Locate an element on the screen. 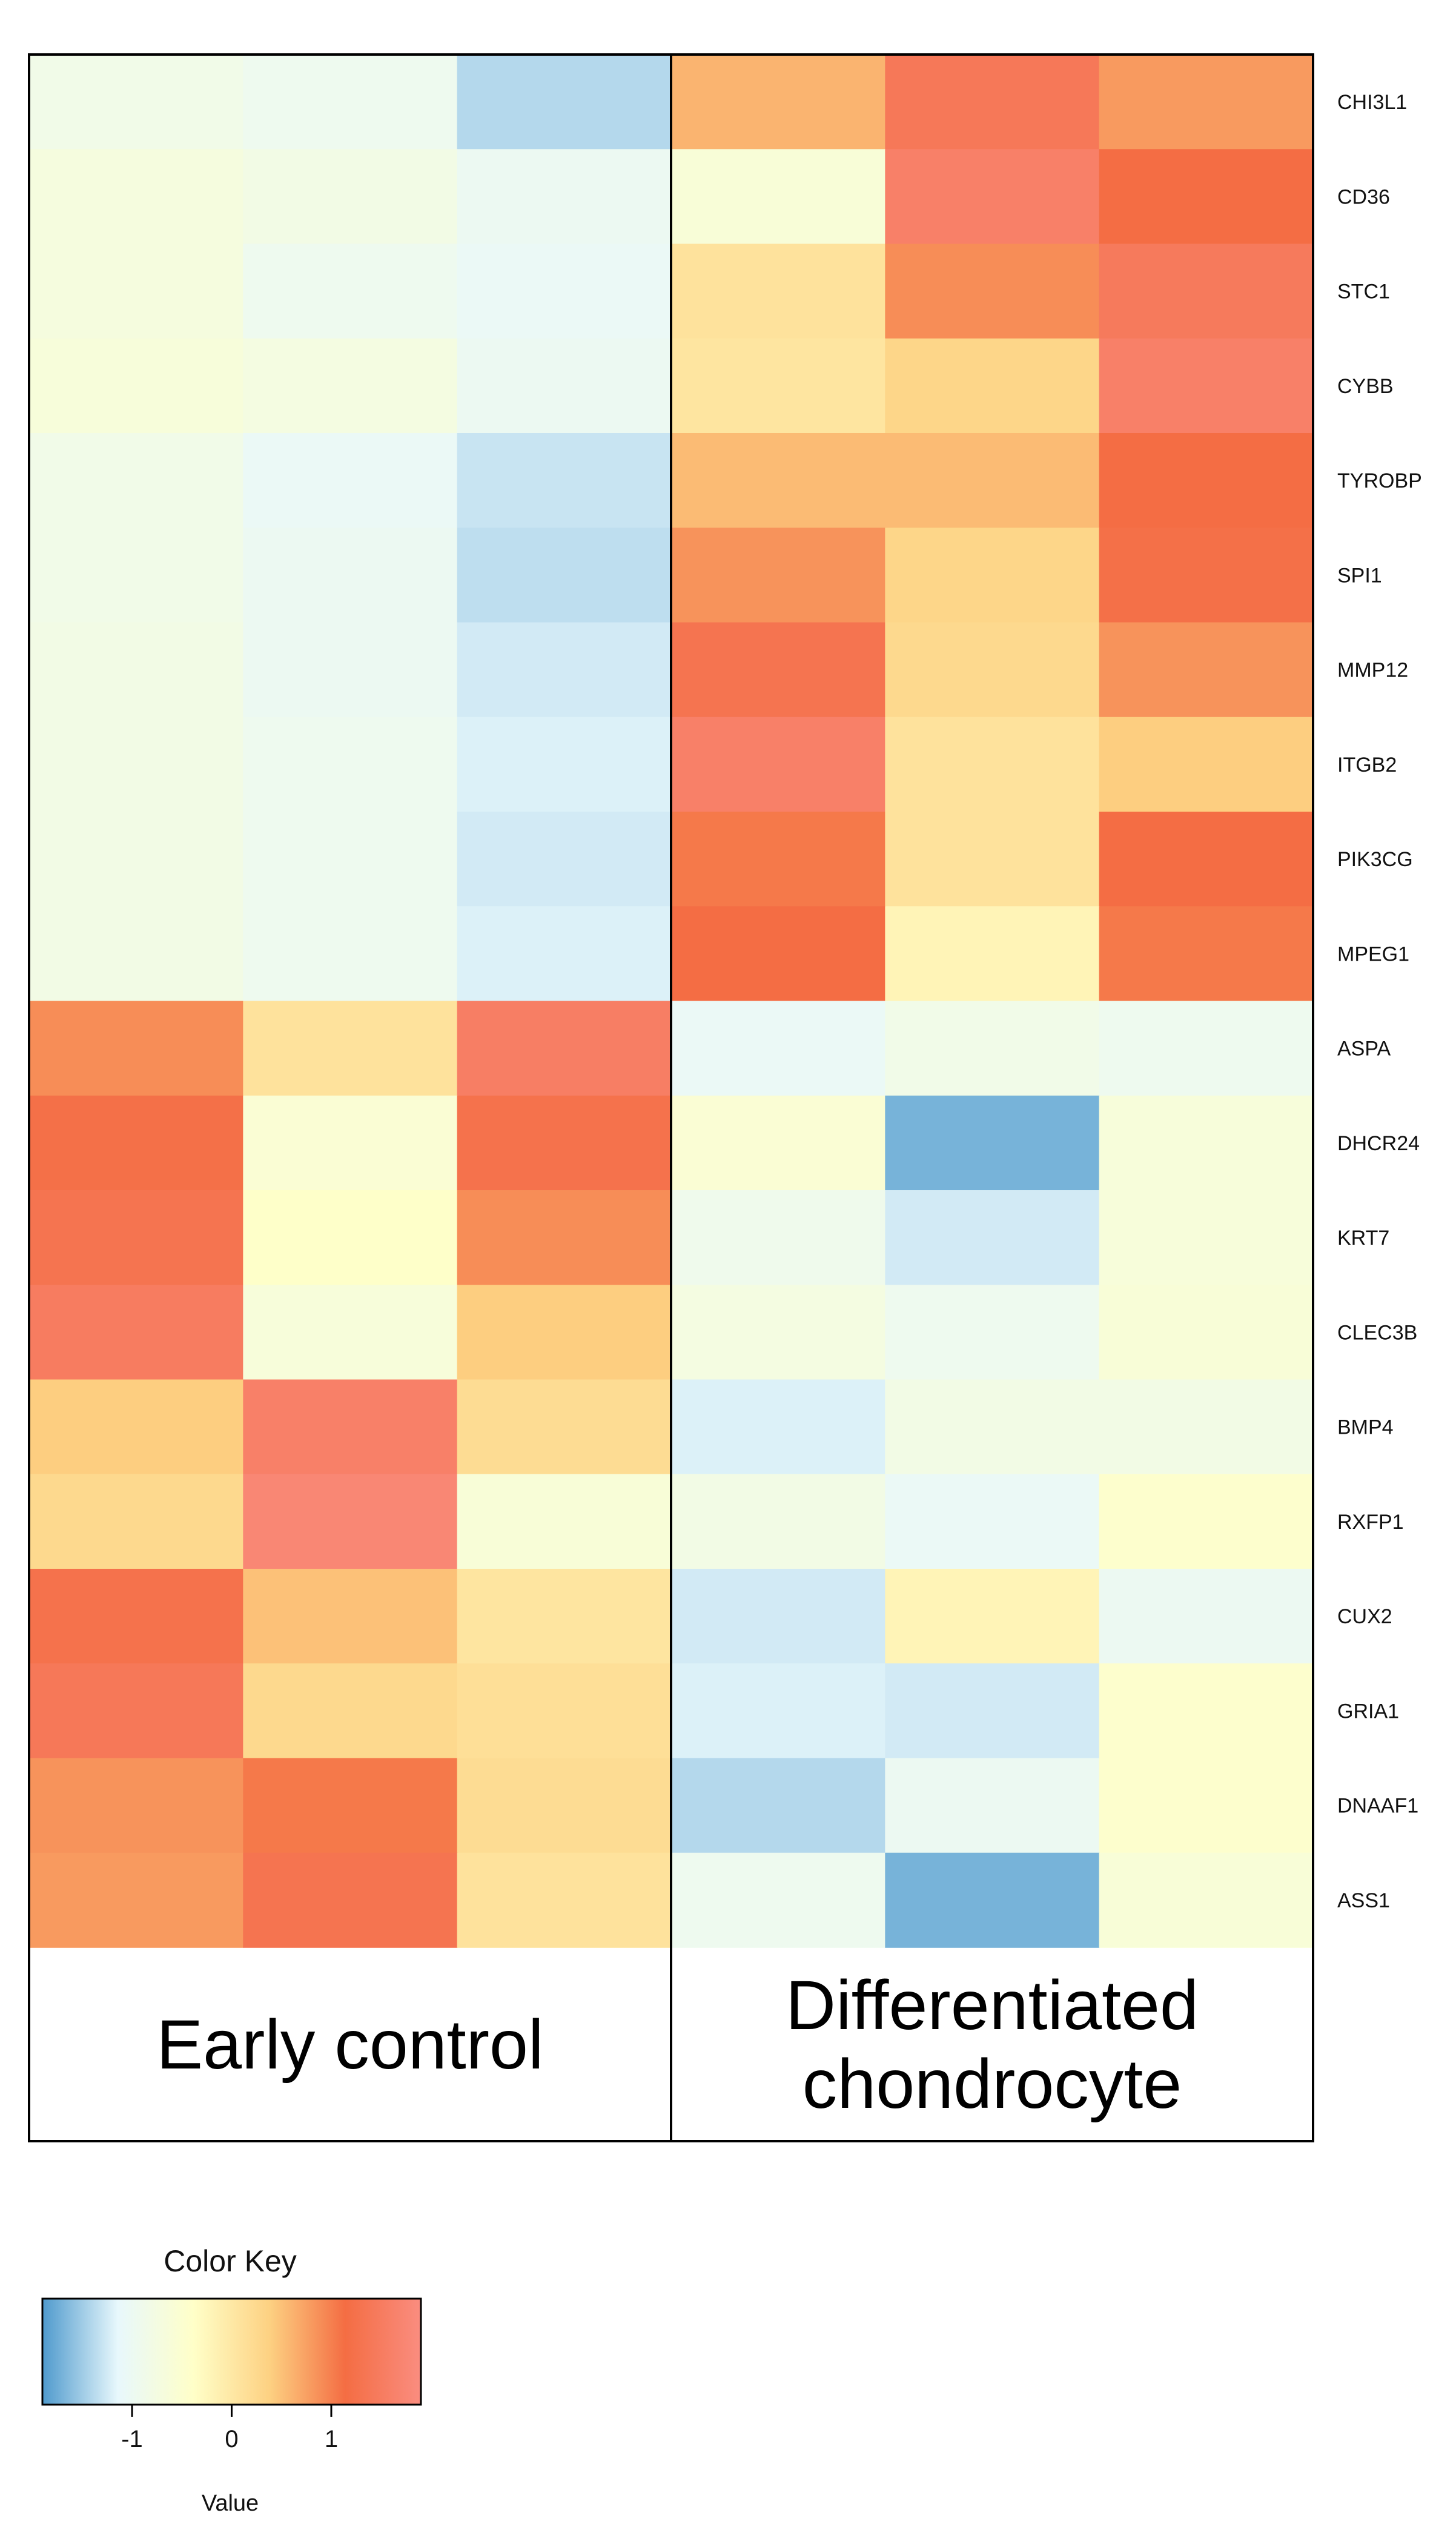 The height and width of the screenshot is (2527, 1456). row-label: ASPA is located at coordinates (1364, 1049).